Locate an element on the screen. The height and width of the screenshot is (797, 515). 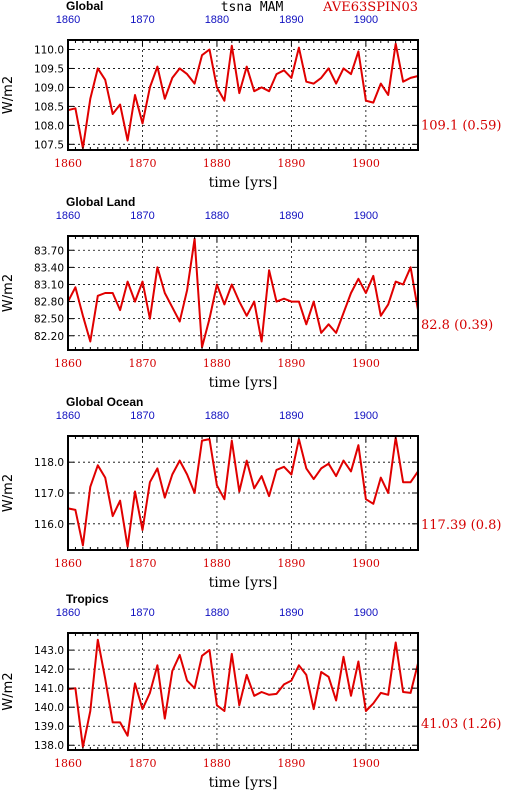
y-tick-label: 109.5 is located at coordinates (49, 69).